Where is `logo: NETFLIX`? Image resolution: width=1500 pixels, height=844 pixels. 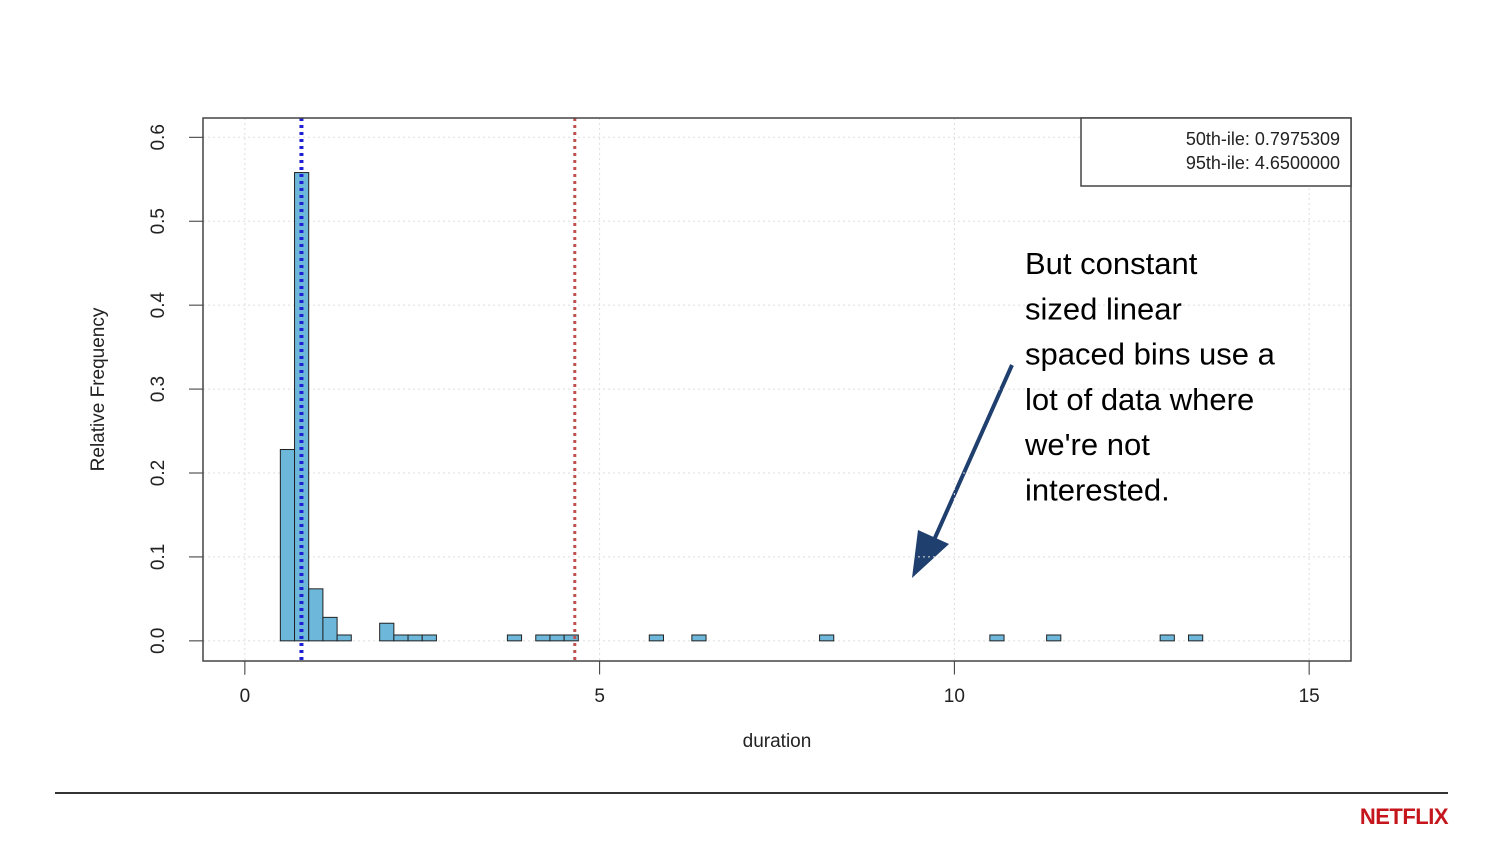
logo: NETFLIX is located at coordinates (1404, 816).